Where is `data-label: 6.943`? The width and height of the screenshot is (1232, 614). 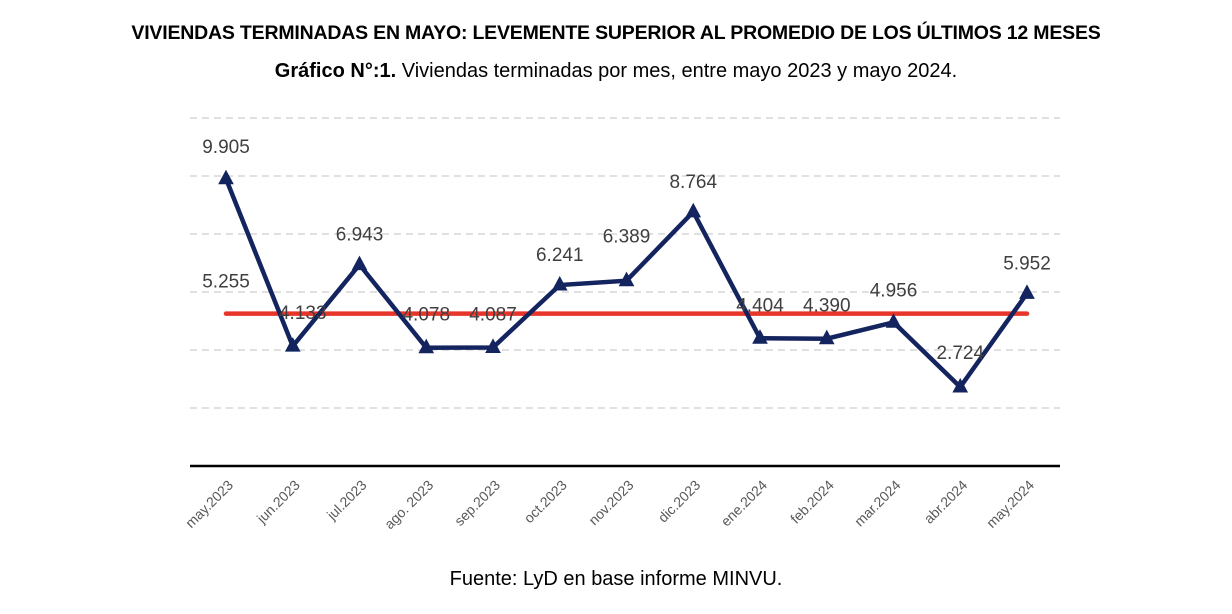
data-label: 6.943 is located at coordinates (360, 235).